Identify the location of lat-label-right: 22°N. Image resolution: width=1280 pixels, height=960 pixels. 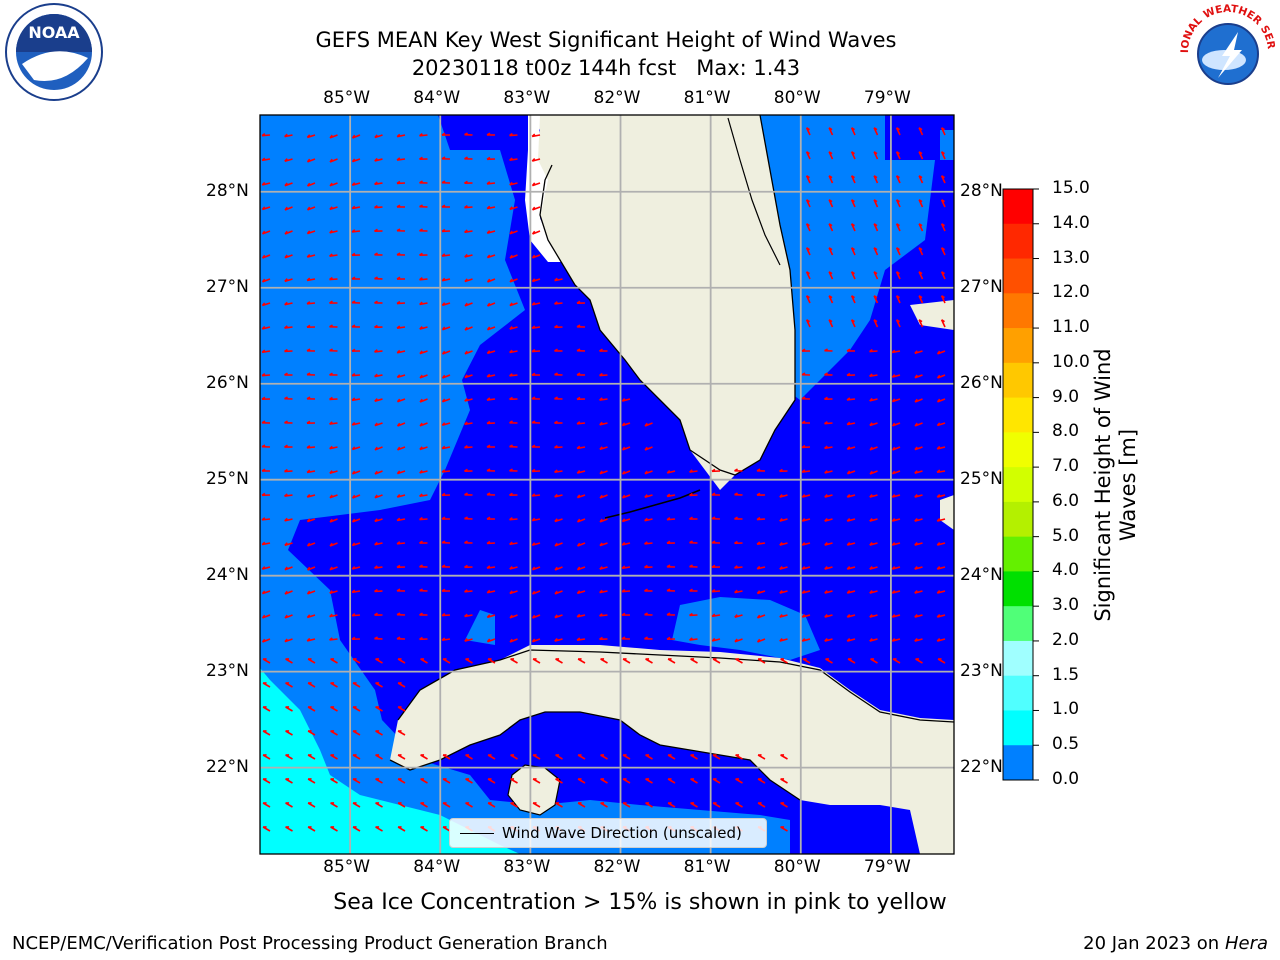
(981, 766).